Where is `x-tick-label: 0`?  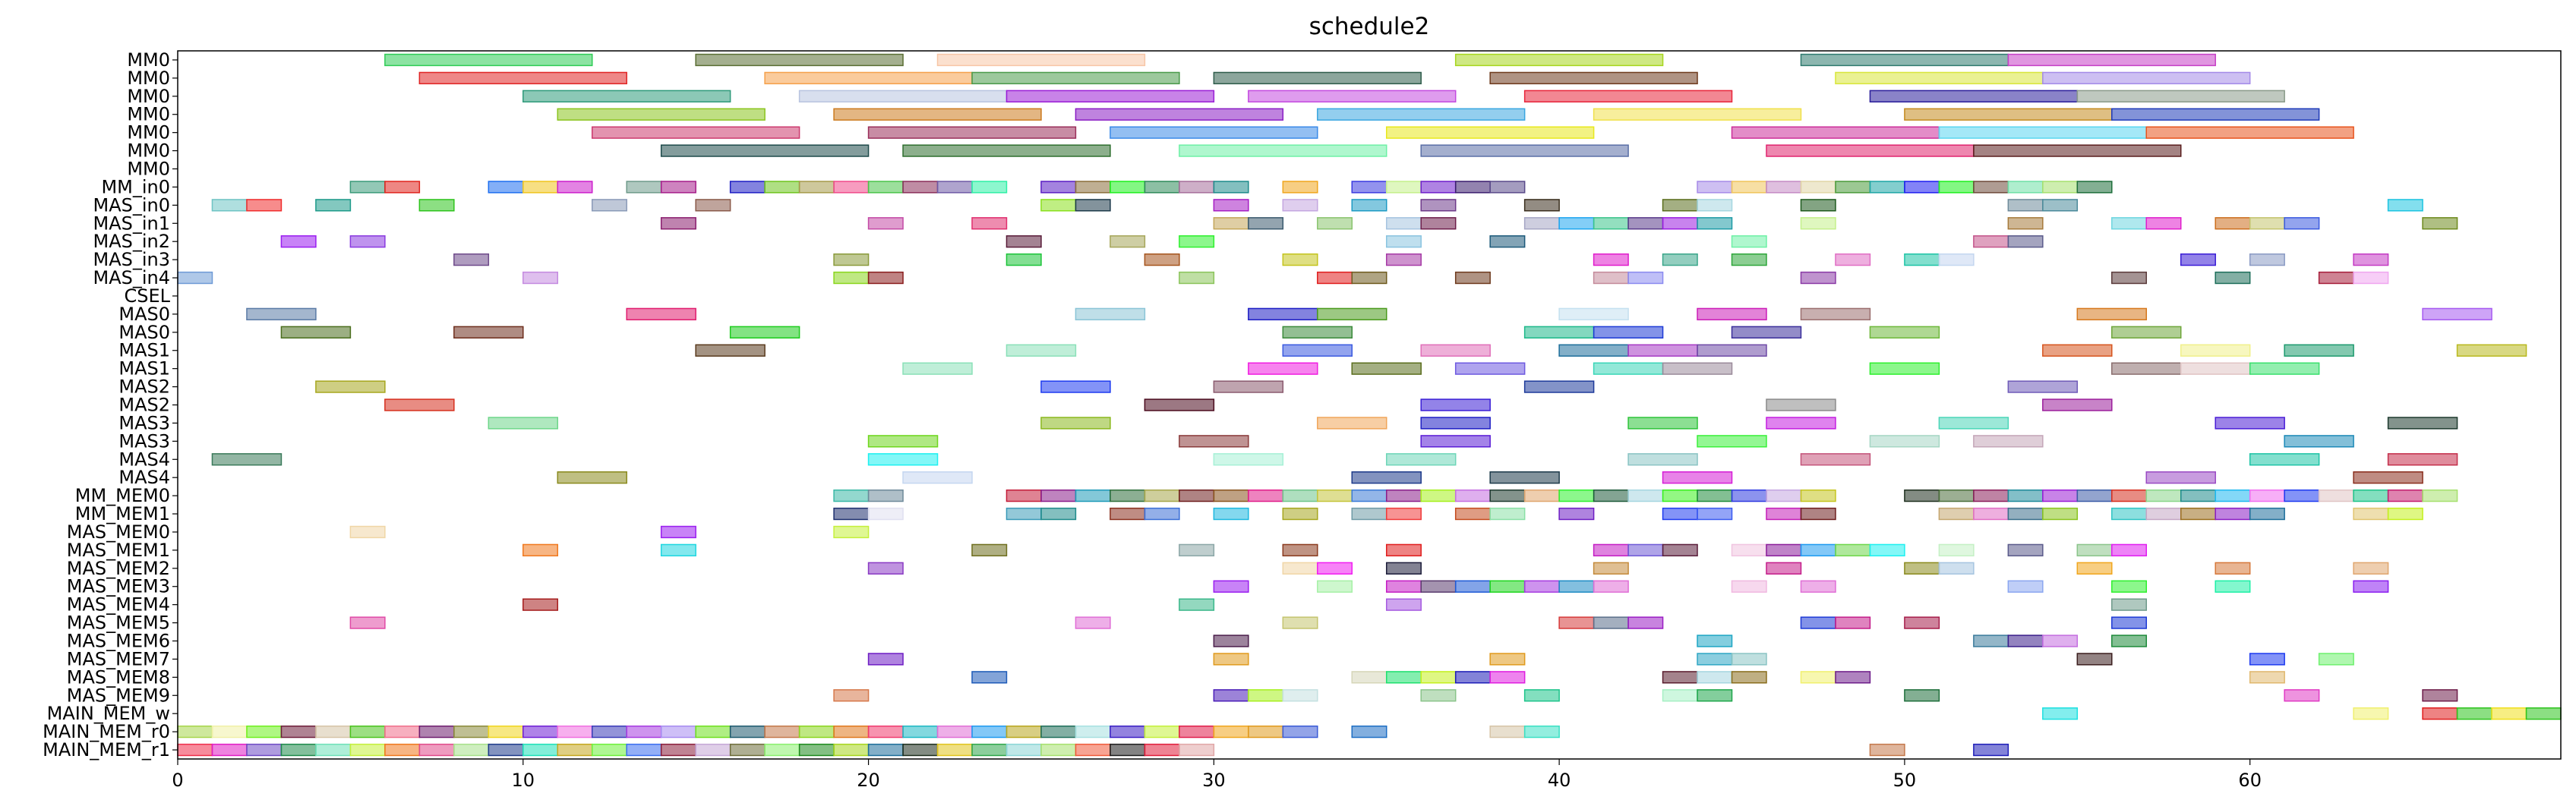 x-tick-label: 0 is located at coordinates (177, 780).